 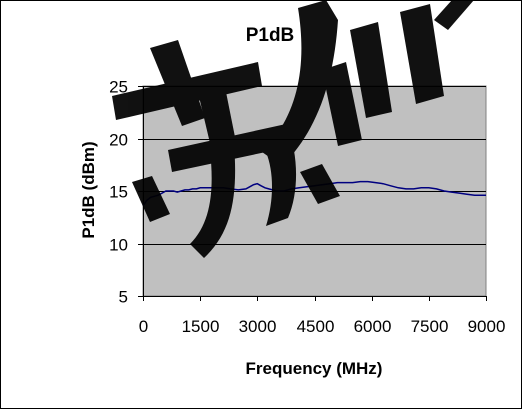 I want to click on y-tick-label: 15, so click(x=118, y=192).